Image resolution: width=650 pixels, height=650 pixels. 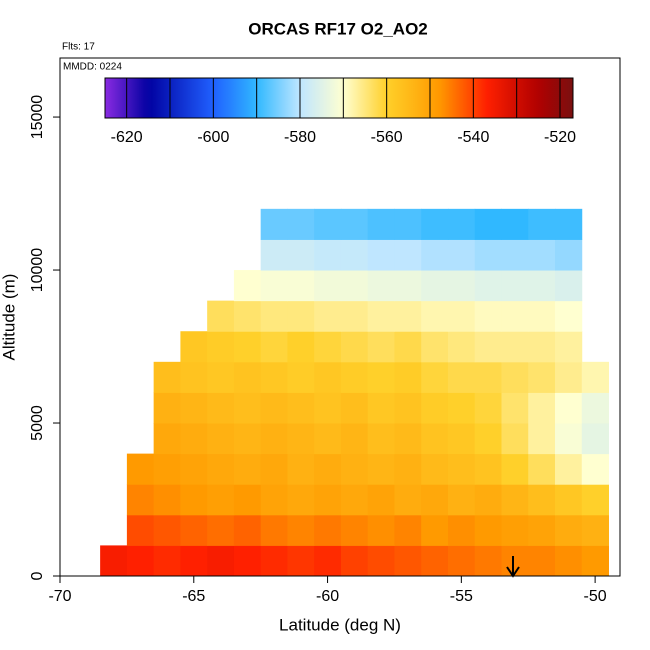 What do you see at coordinates (37, 423) in the screenshot?
I see `y-tick-label: 5000` at bounding box center [37, 423].